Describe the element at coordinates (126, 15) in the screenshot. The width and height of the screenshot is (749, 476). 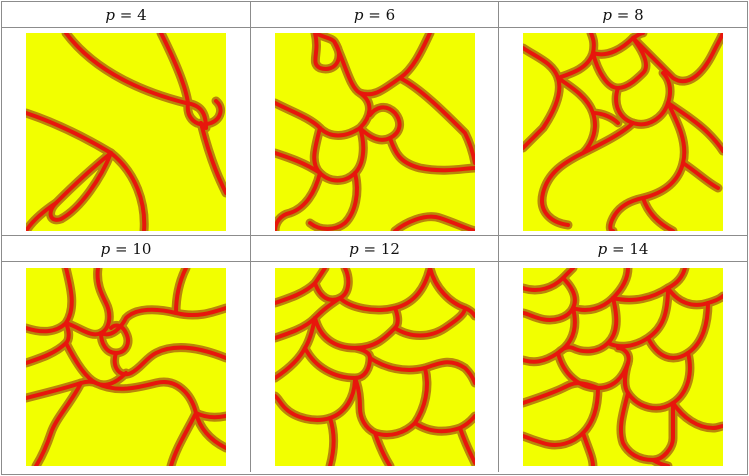
I see `panel-label-1: p = 4` at that location.